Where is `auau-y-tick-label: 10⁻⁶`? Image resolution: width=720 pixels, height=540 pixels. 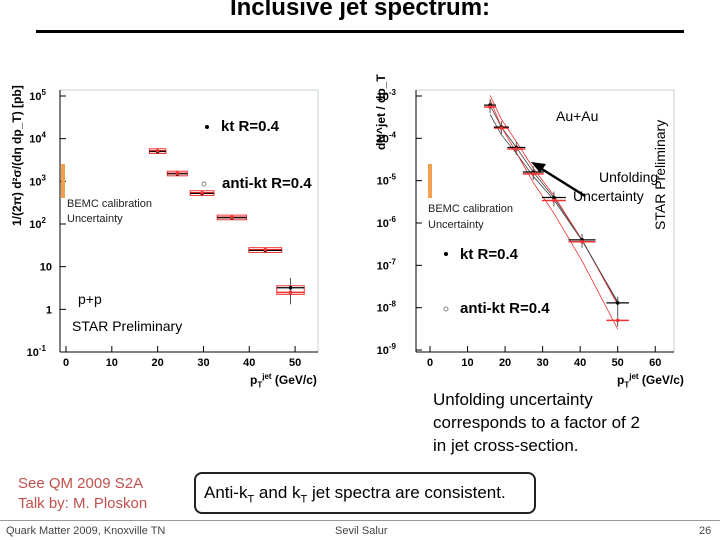 auau-y-tick-label: 10⁻⁶ is located at coordinates (387, 222).